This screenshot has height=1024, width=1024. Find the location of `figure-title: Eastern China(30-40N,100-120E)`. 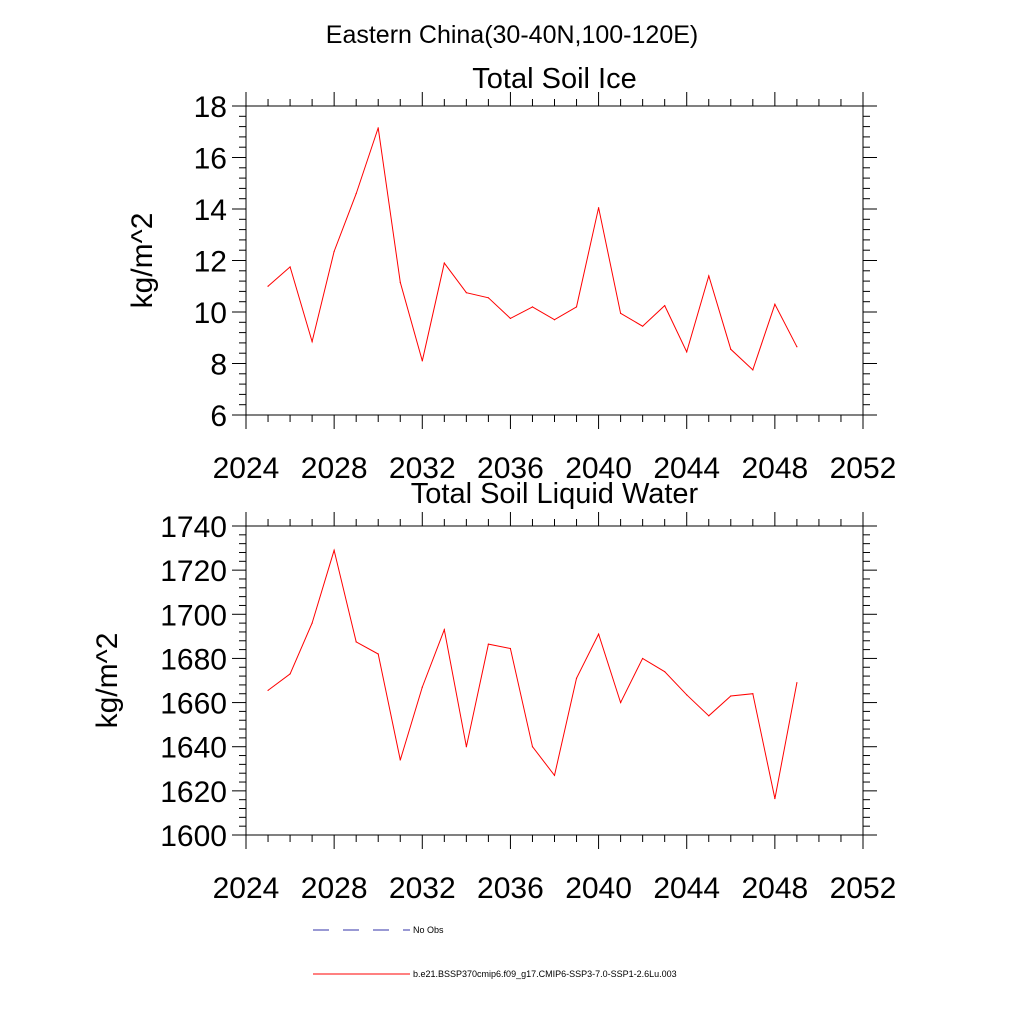

figure-title: Eastern China(30-40N,100-120E) is located at coordinates (512, 35).